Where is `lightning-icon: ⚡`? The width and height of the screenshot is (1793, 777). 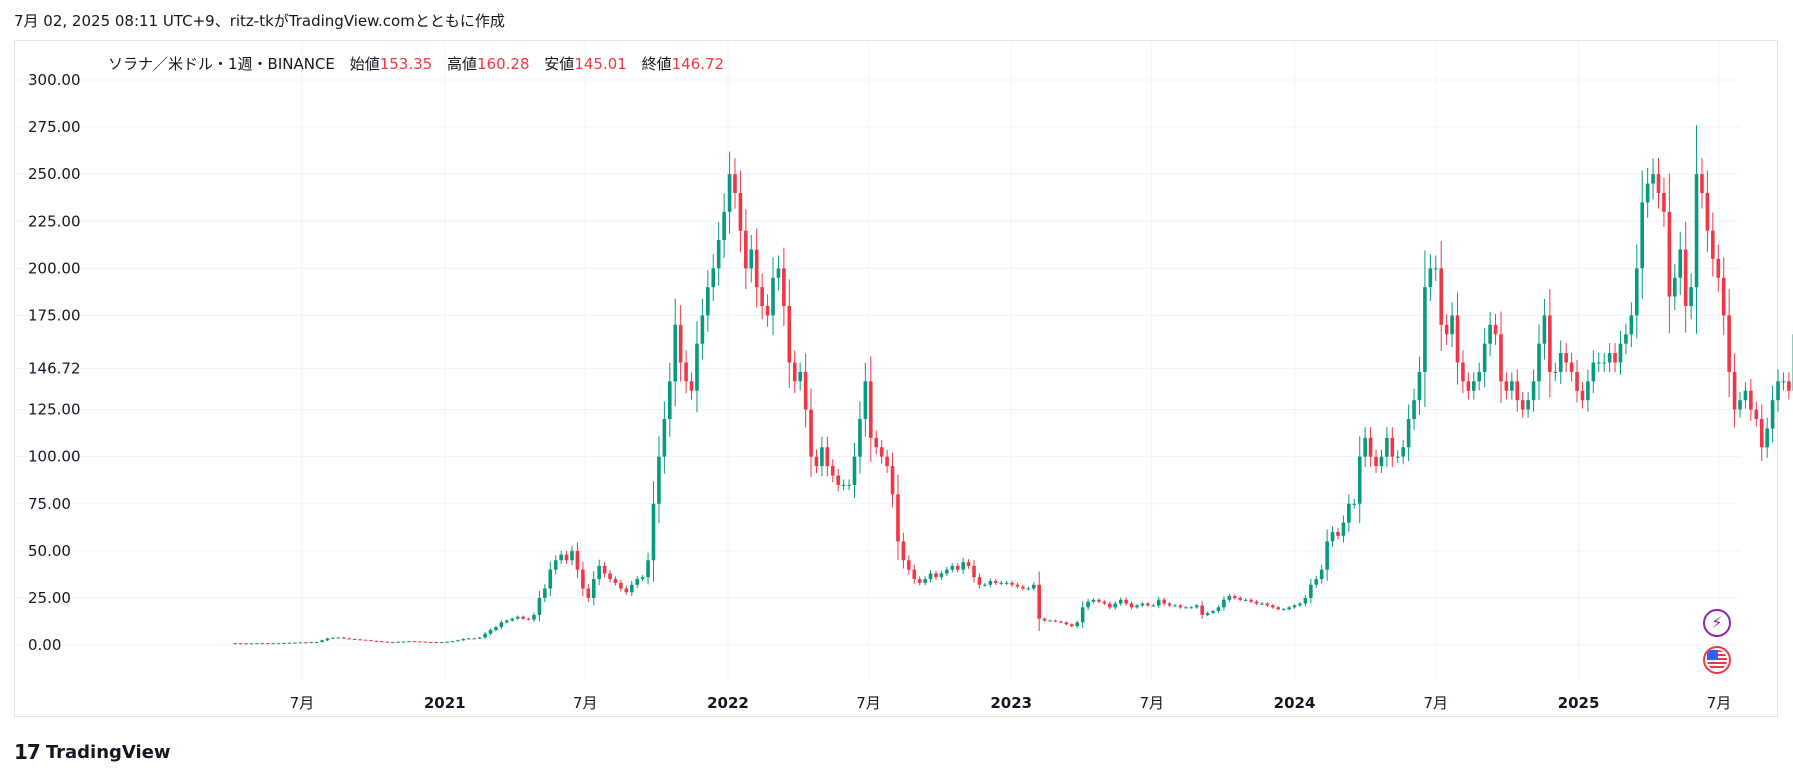 lightning-icon: ⚡ is located at coordinates (1717, 623).